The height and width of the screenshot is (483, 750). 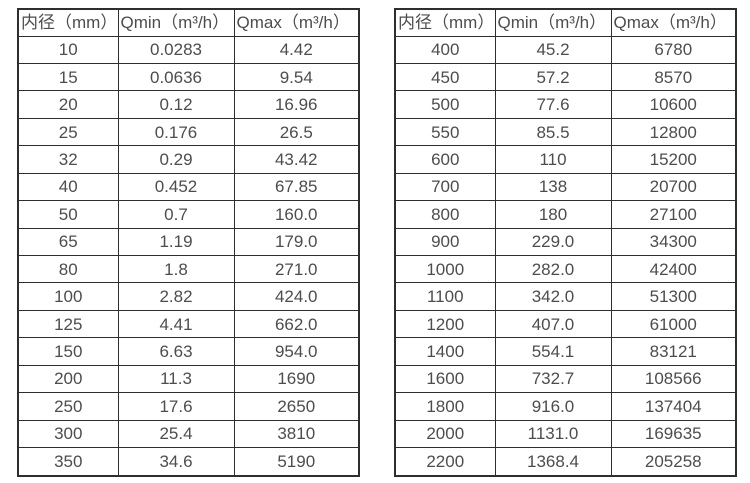 I want to click on table-row: 65 1.19 179.0, so click(x=188, y=242).